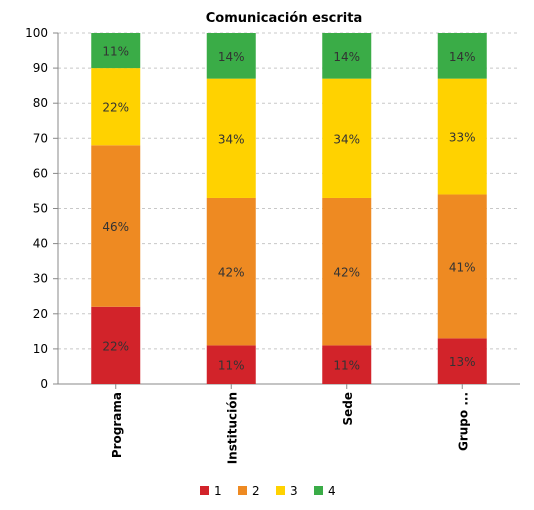 The image size is (534, 510). I want to click on bar-data-label: 46%, so click(115, 227).